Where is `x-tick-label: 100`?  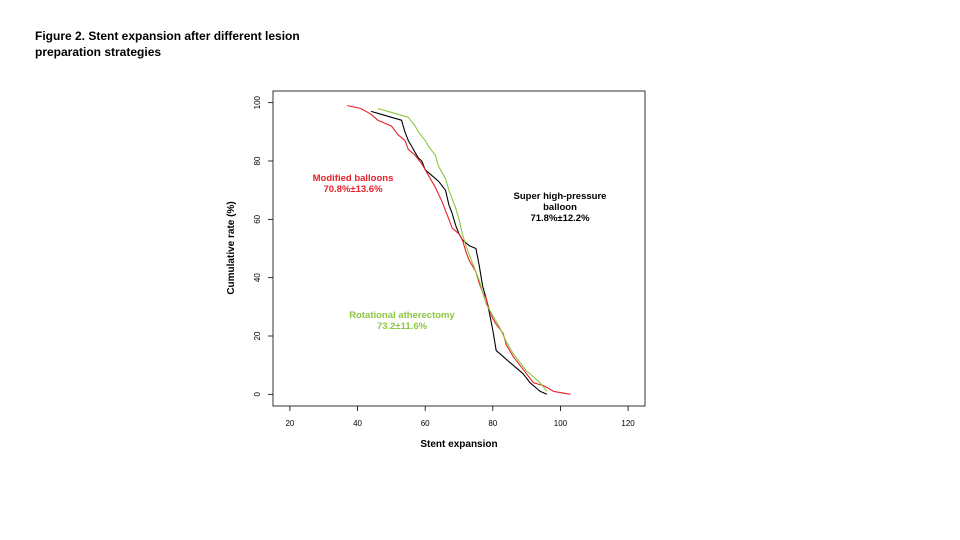 x-tick-label: 100 is located at coordinates (561, 423).